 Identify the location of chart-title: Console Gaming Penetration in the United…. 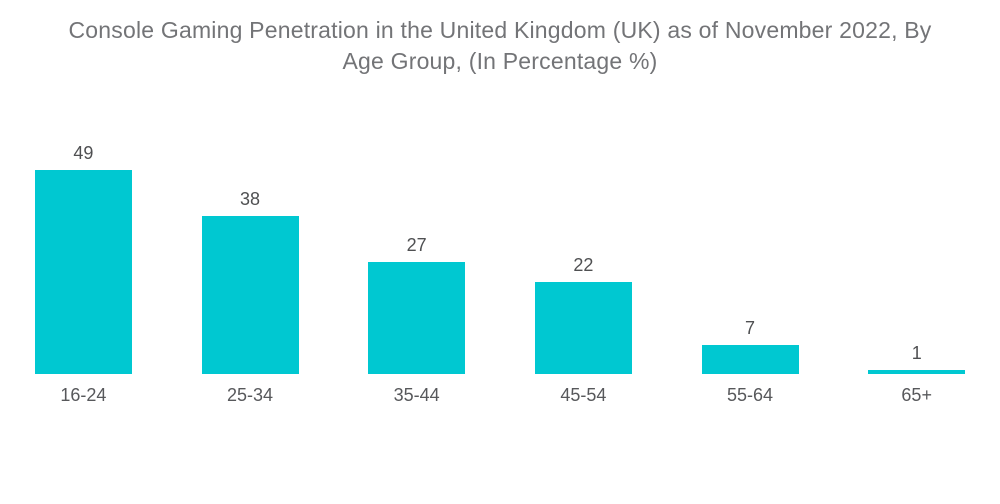
(500, 46).